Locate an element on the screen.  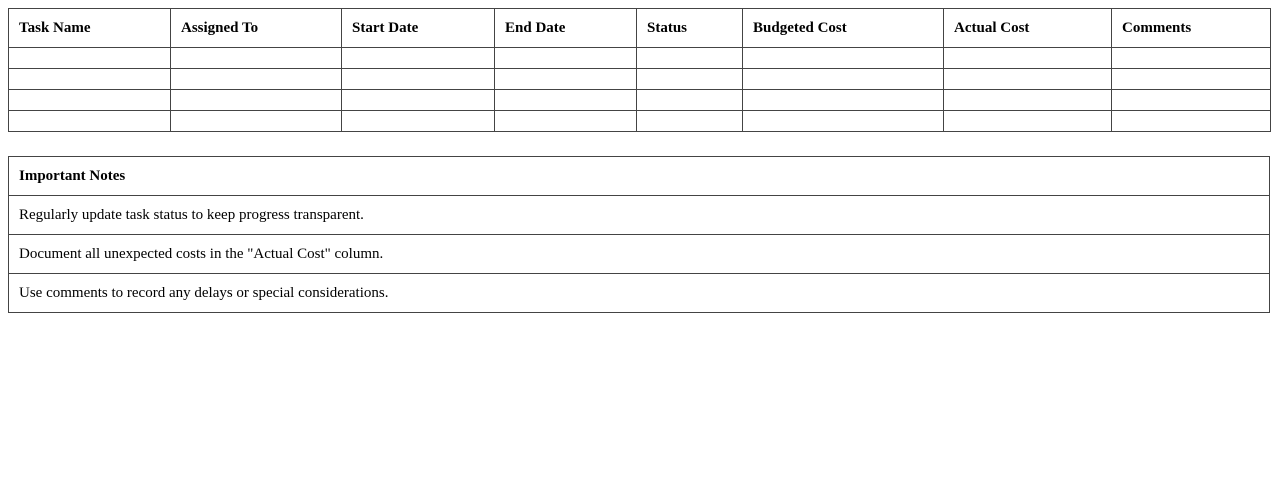
header-comments: Comments is located at coordinates (1191, 28).